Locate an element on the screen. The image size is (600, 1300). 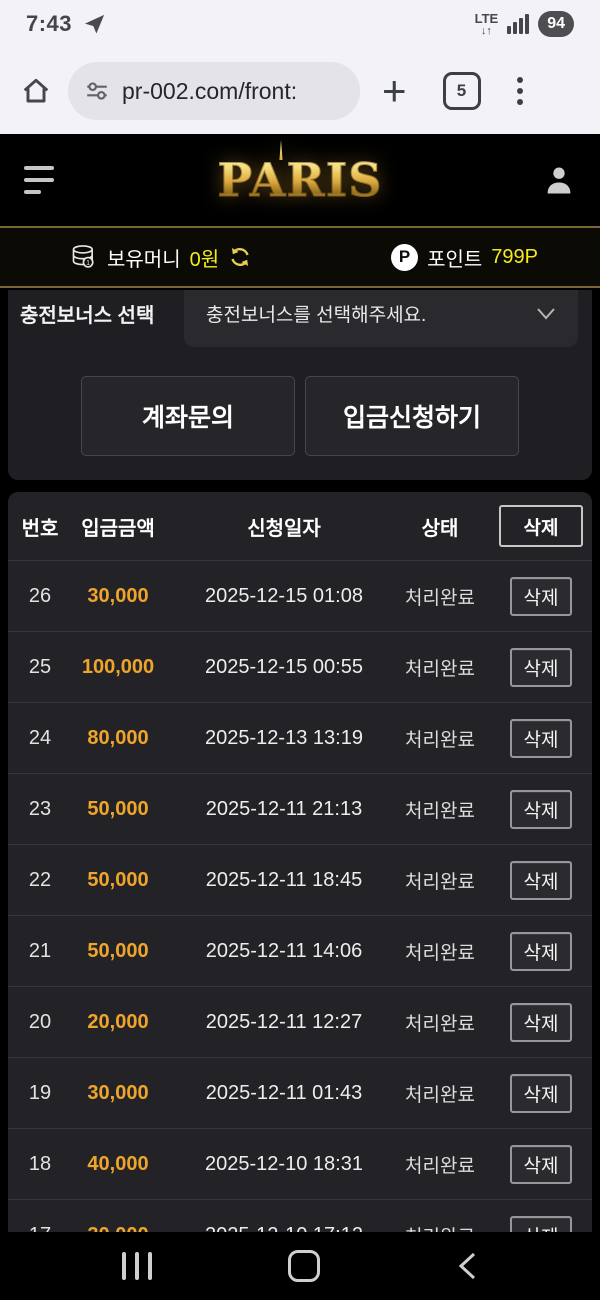
point-value: 799P is located at coordinates (514, 256).